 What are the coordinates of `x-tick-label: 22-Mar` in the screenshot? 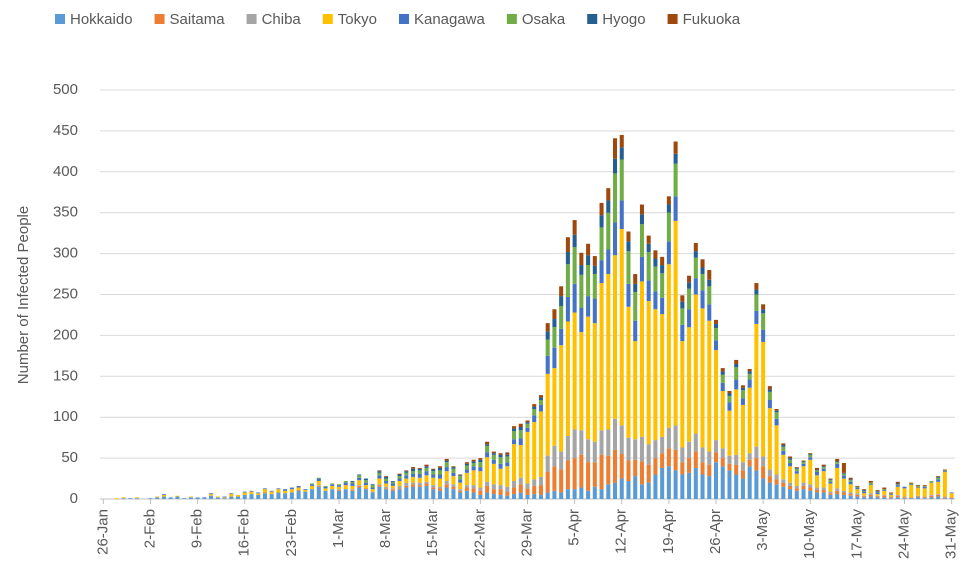 It's located at (479, 533).